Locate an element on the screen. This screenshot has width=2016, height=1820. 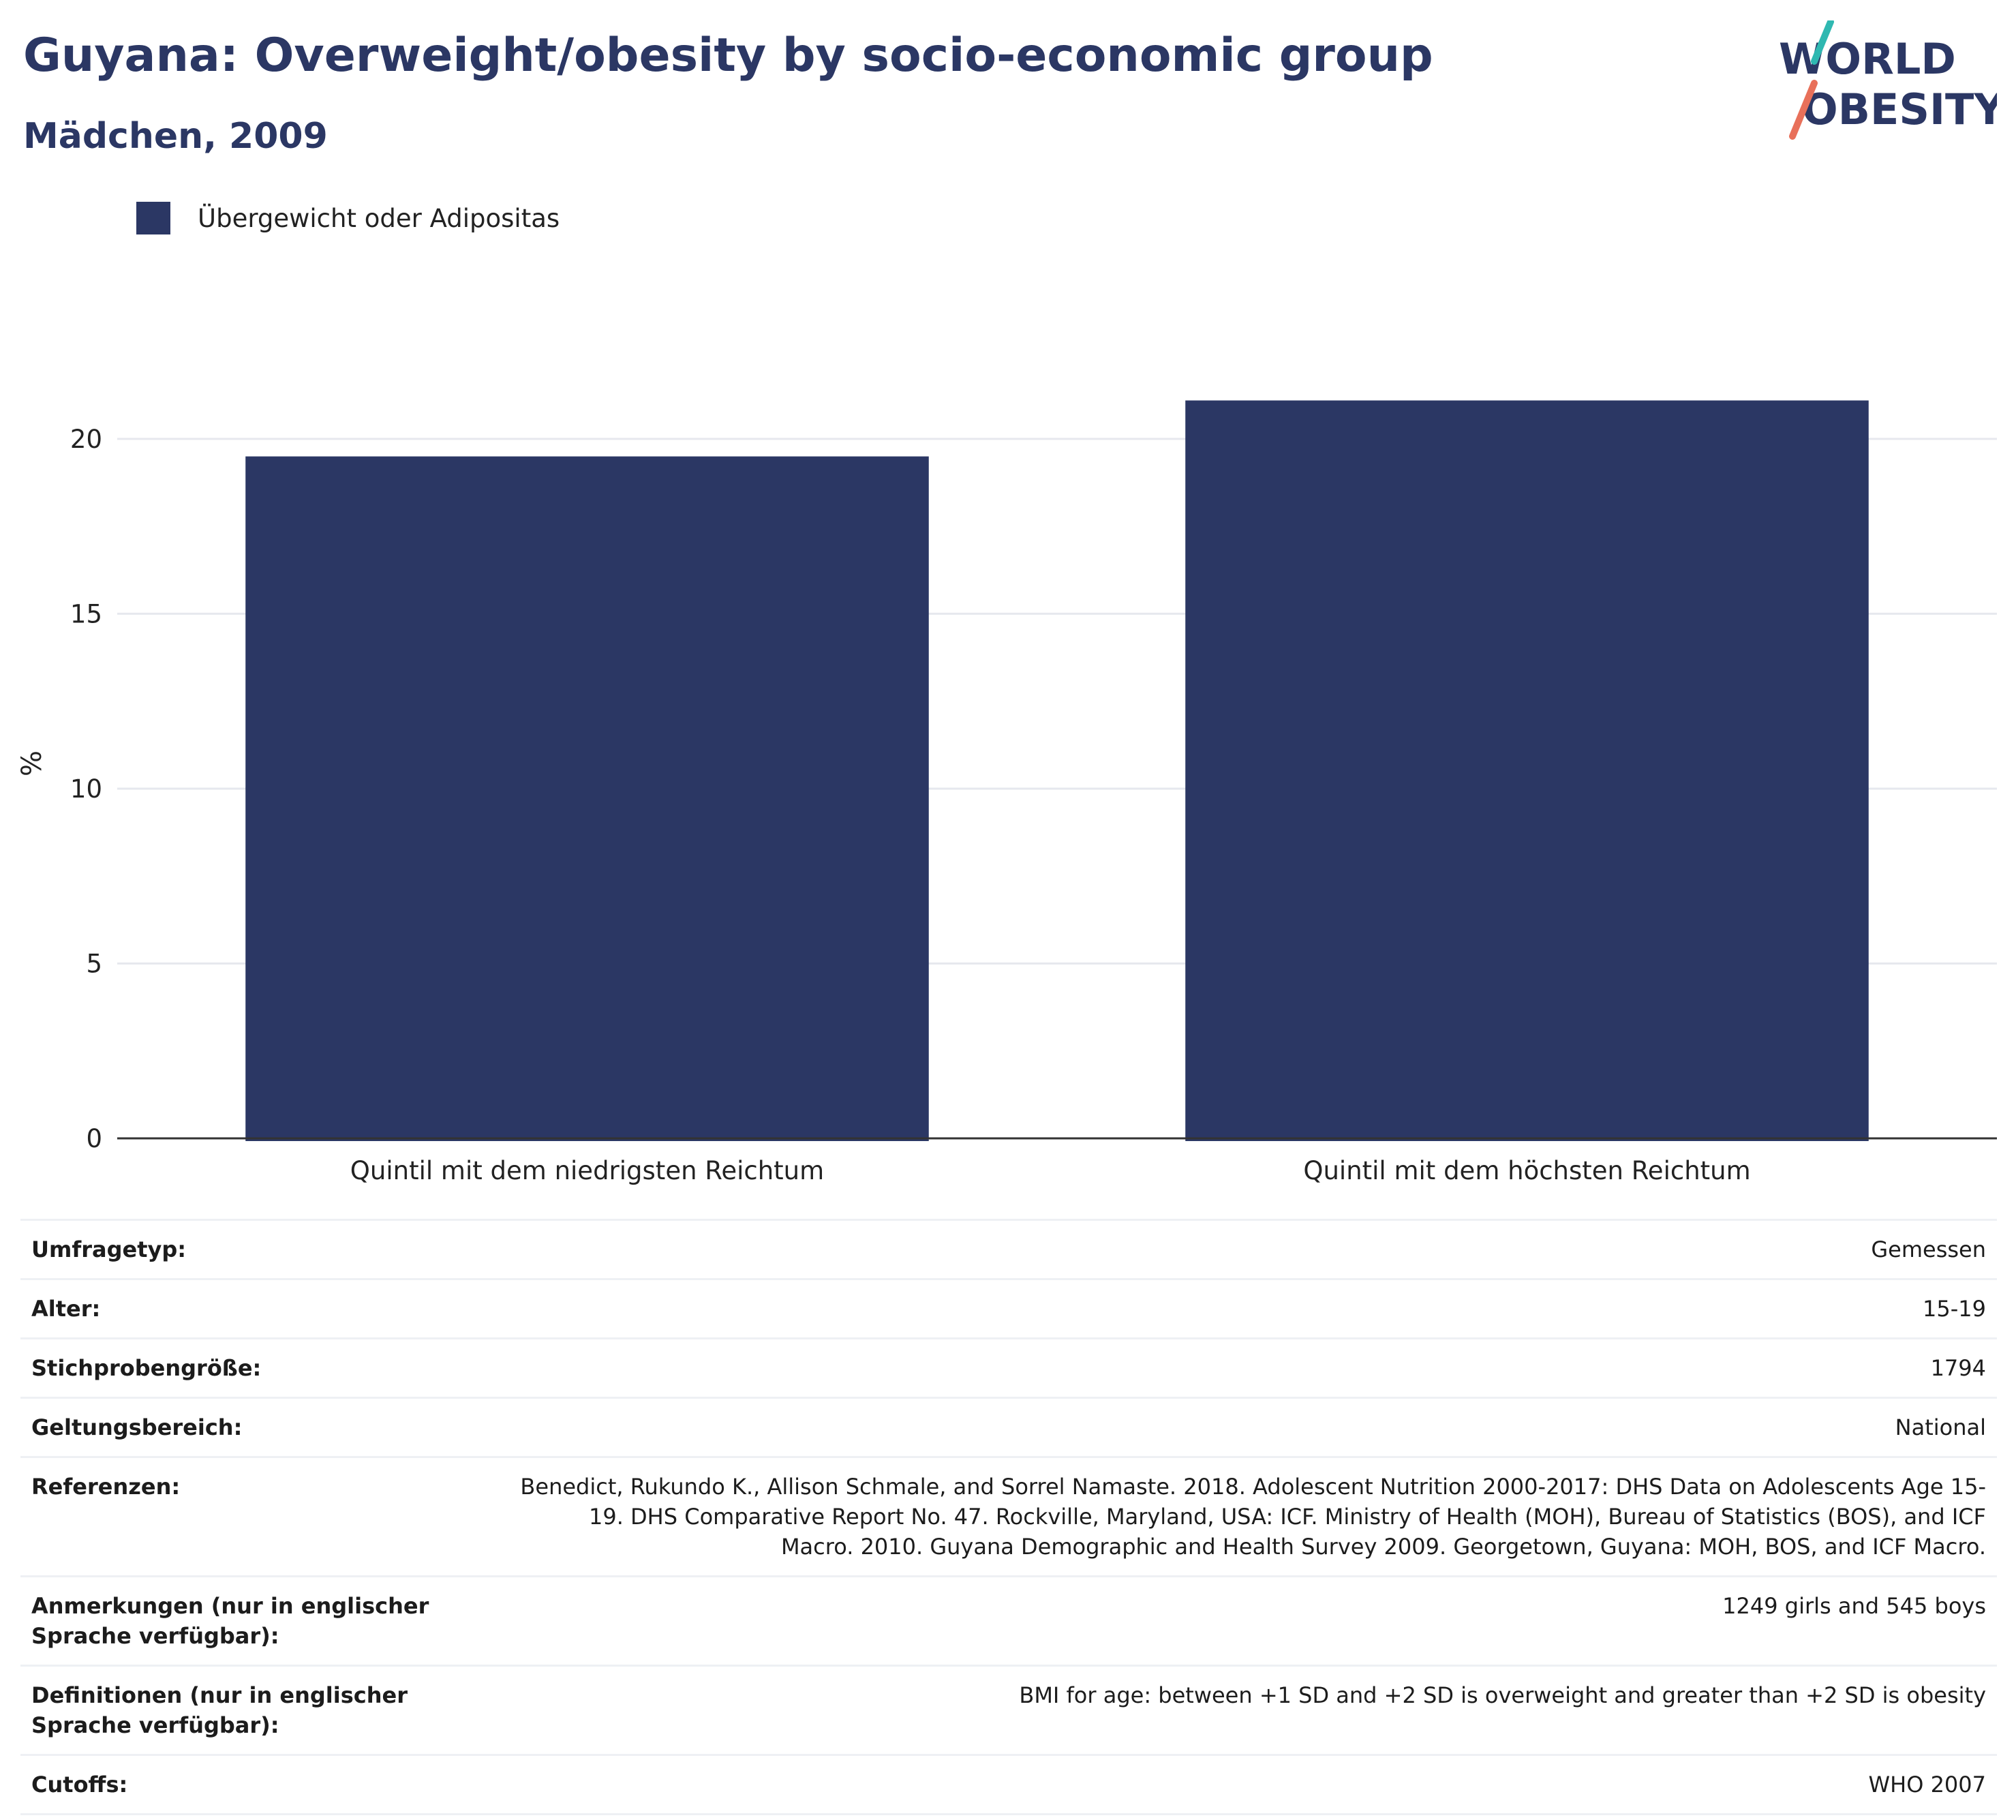
logo-slash-coral is located at coordinates (1803, 110).